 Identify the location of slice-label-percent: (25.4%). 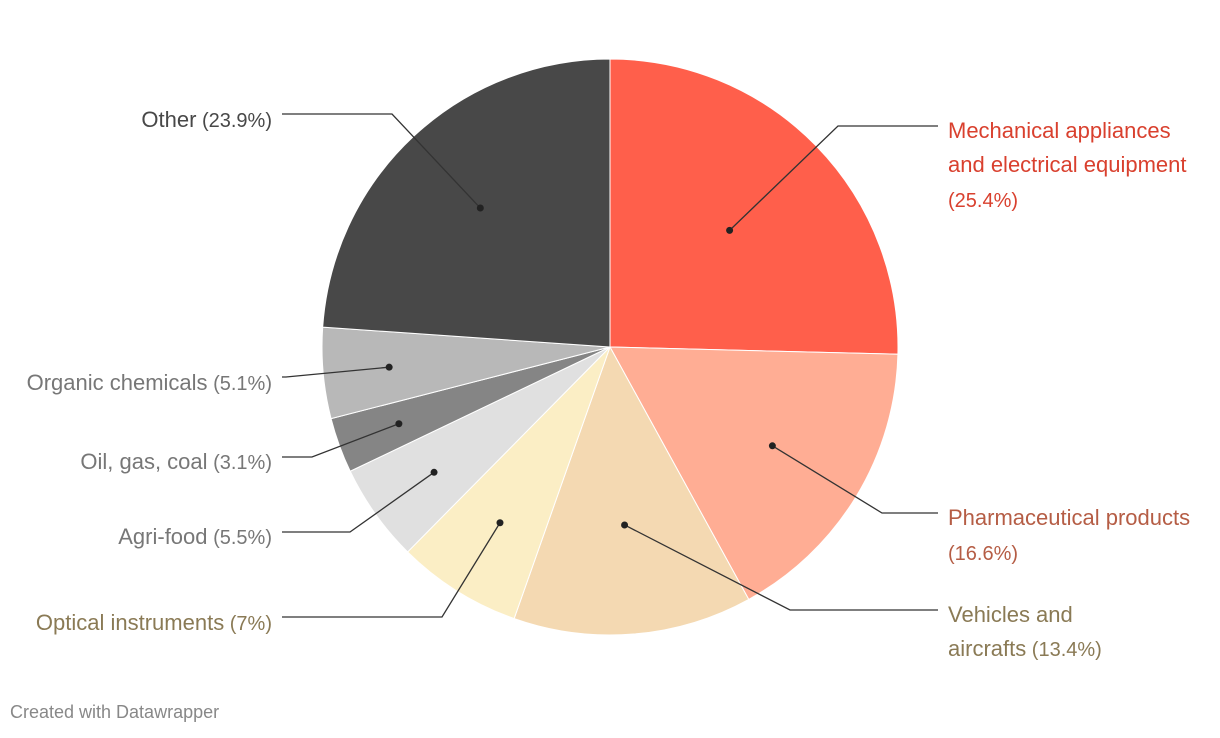
(983, 201).